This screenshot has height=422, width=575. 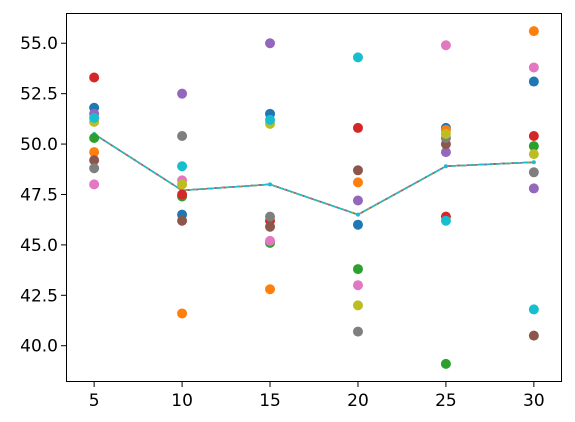 I want to click on x-tick-label: 25, so click(x=446, y=401).